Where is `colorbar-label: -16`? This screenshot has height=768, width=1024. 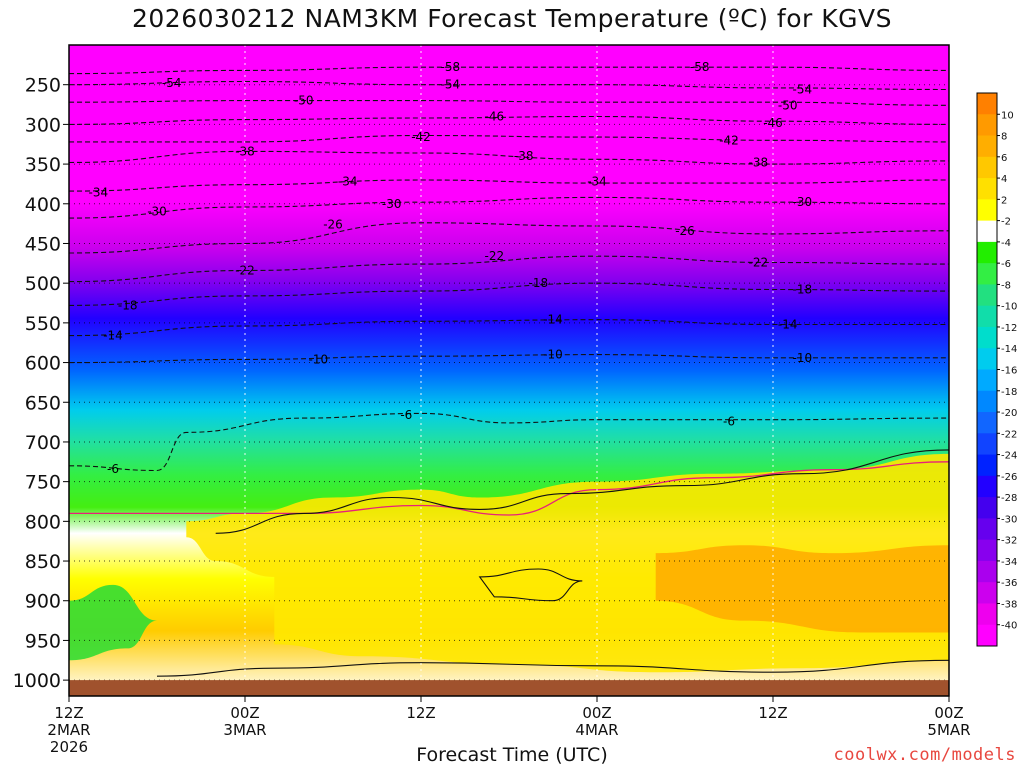 colorbar-label: -16 is located at coordinates (1009, 371).